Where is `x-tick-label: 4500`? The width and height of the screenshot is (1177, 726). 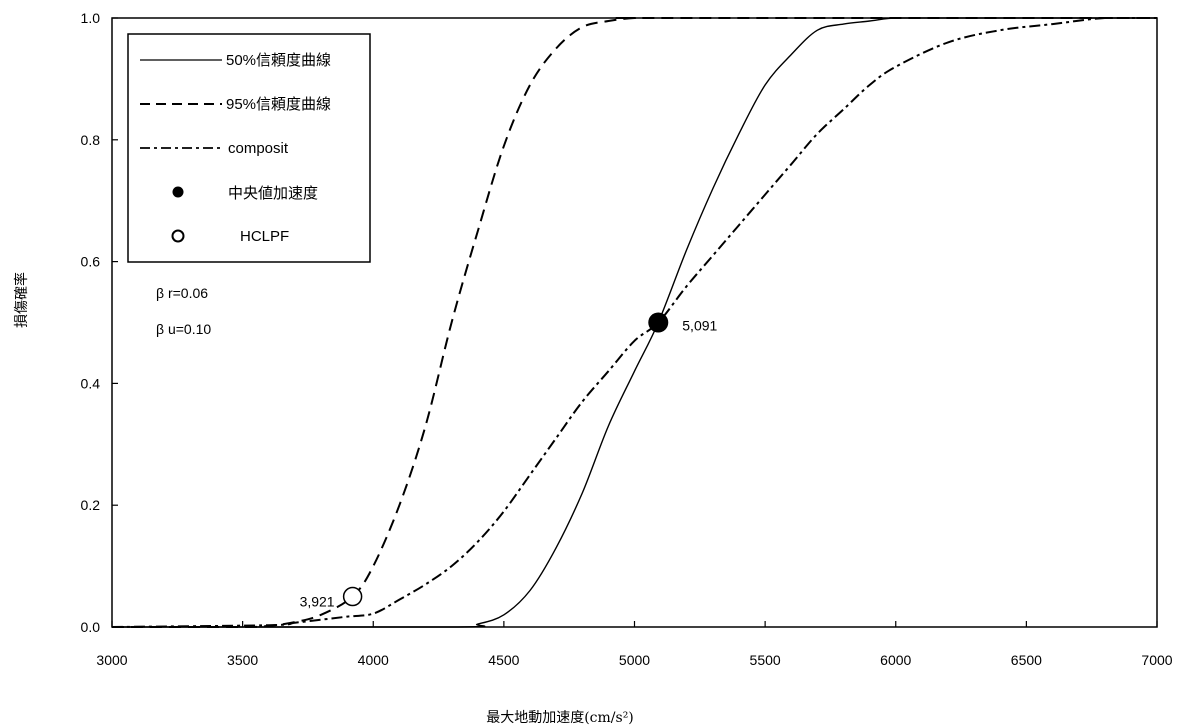 x-tick-label: 4500 is located at coordinates (503, 660).